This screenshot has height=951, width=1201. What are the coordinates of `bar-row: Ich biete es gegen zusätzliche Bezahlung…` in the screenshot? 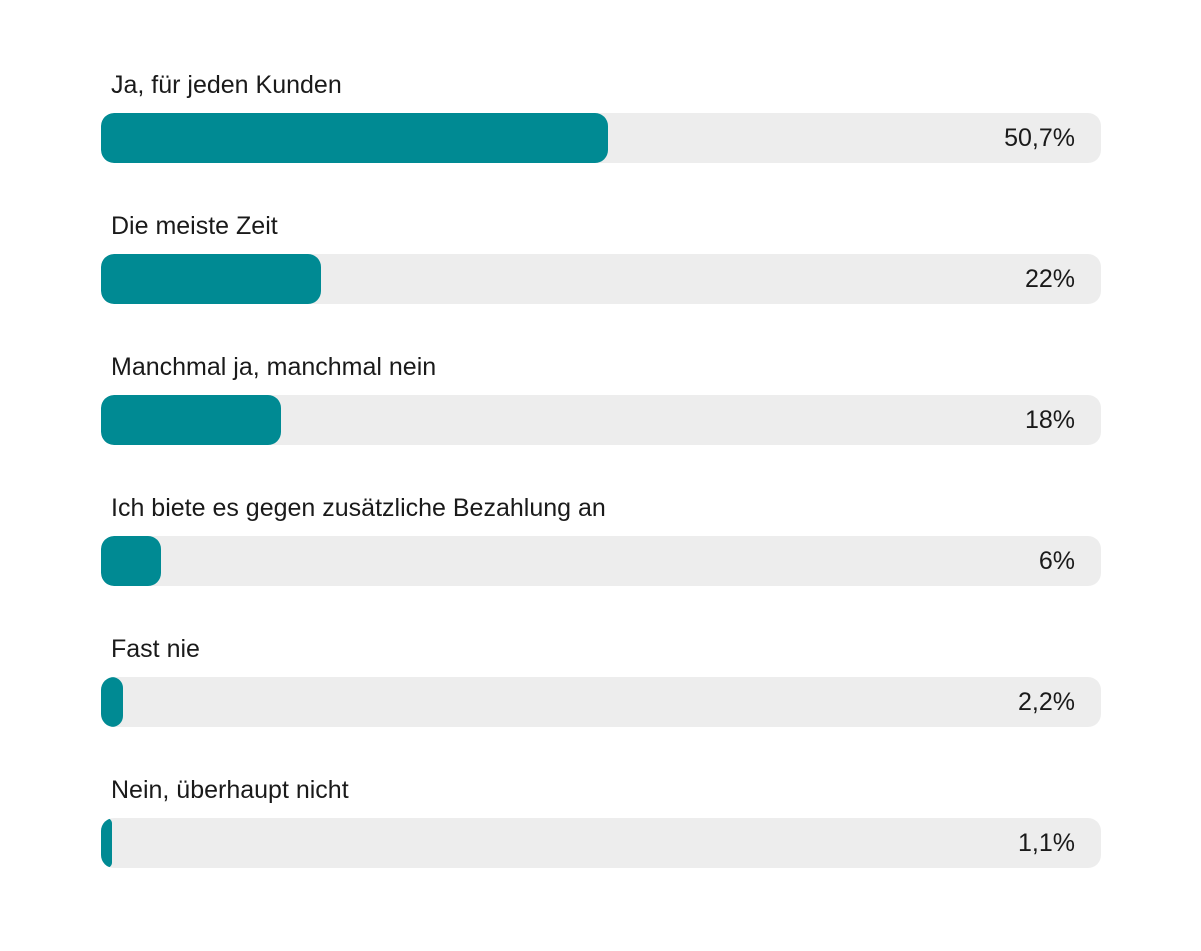 It's located at (601, 553).